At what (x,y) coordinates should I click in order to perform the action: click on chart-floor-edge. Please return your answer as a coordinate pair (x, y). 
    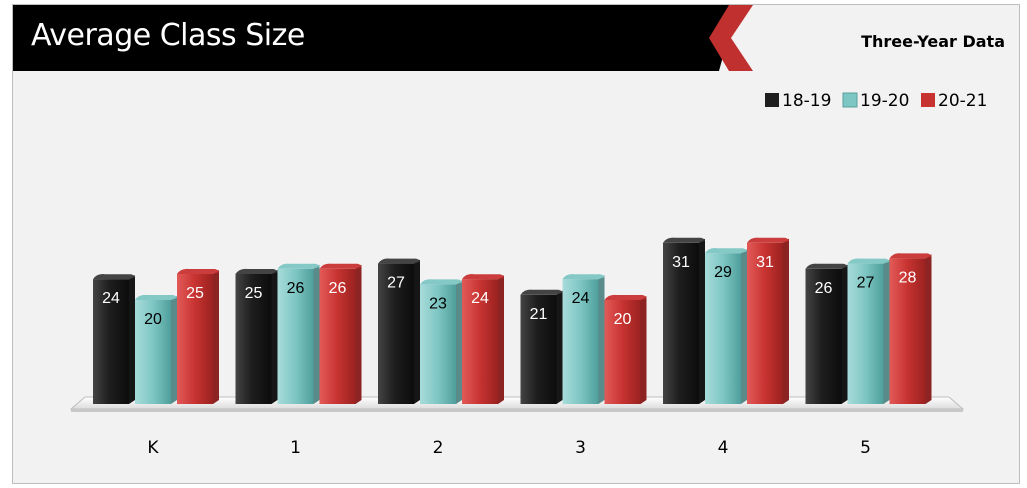
    Looking at the image, I should click on (517, 410).